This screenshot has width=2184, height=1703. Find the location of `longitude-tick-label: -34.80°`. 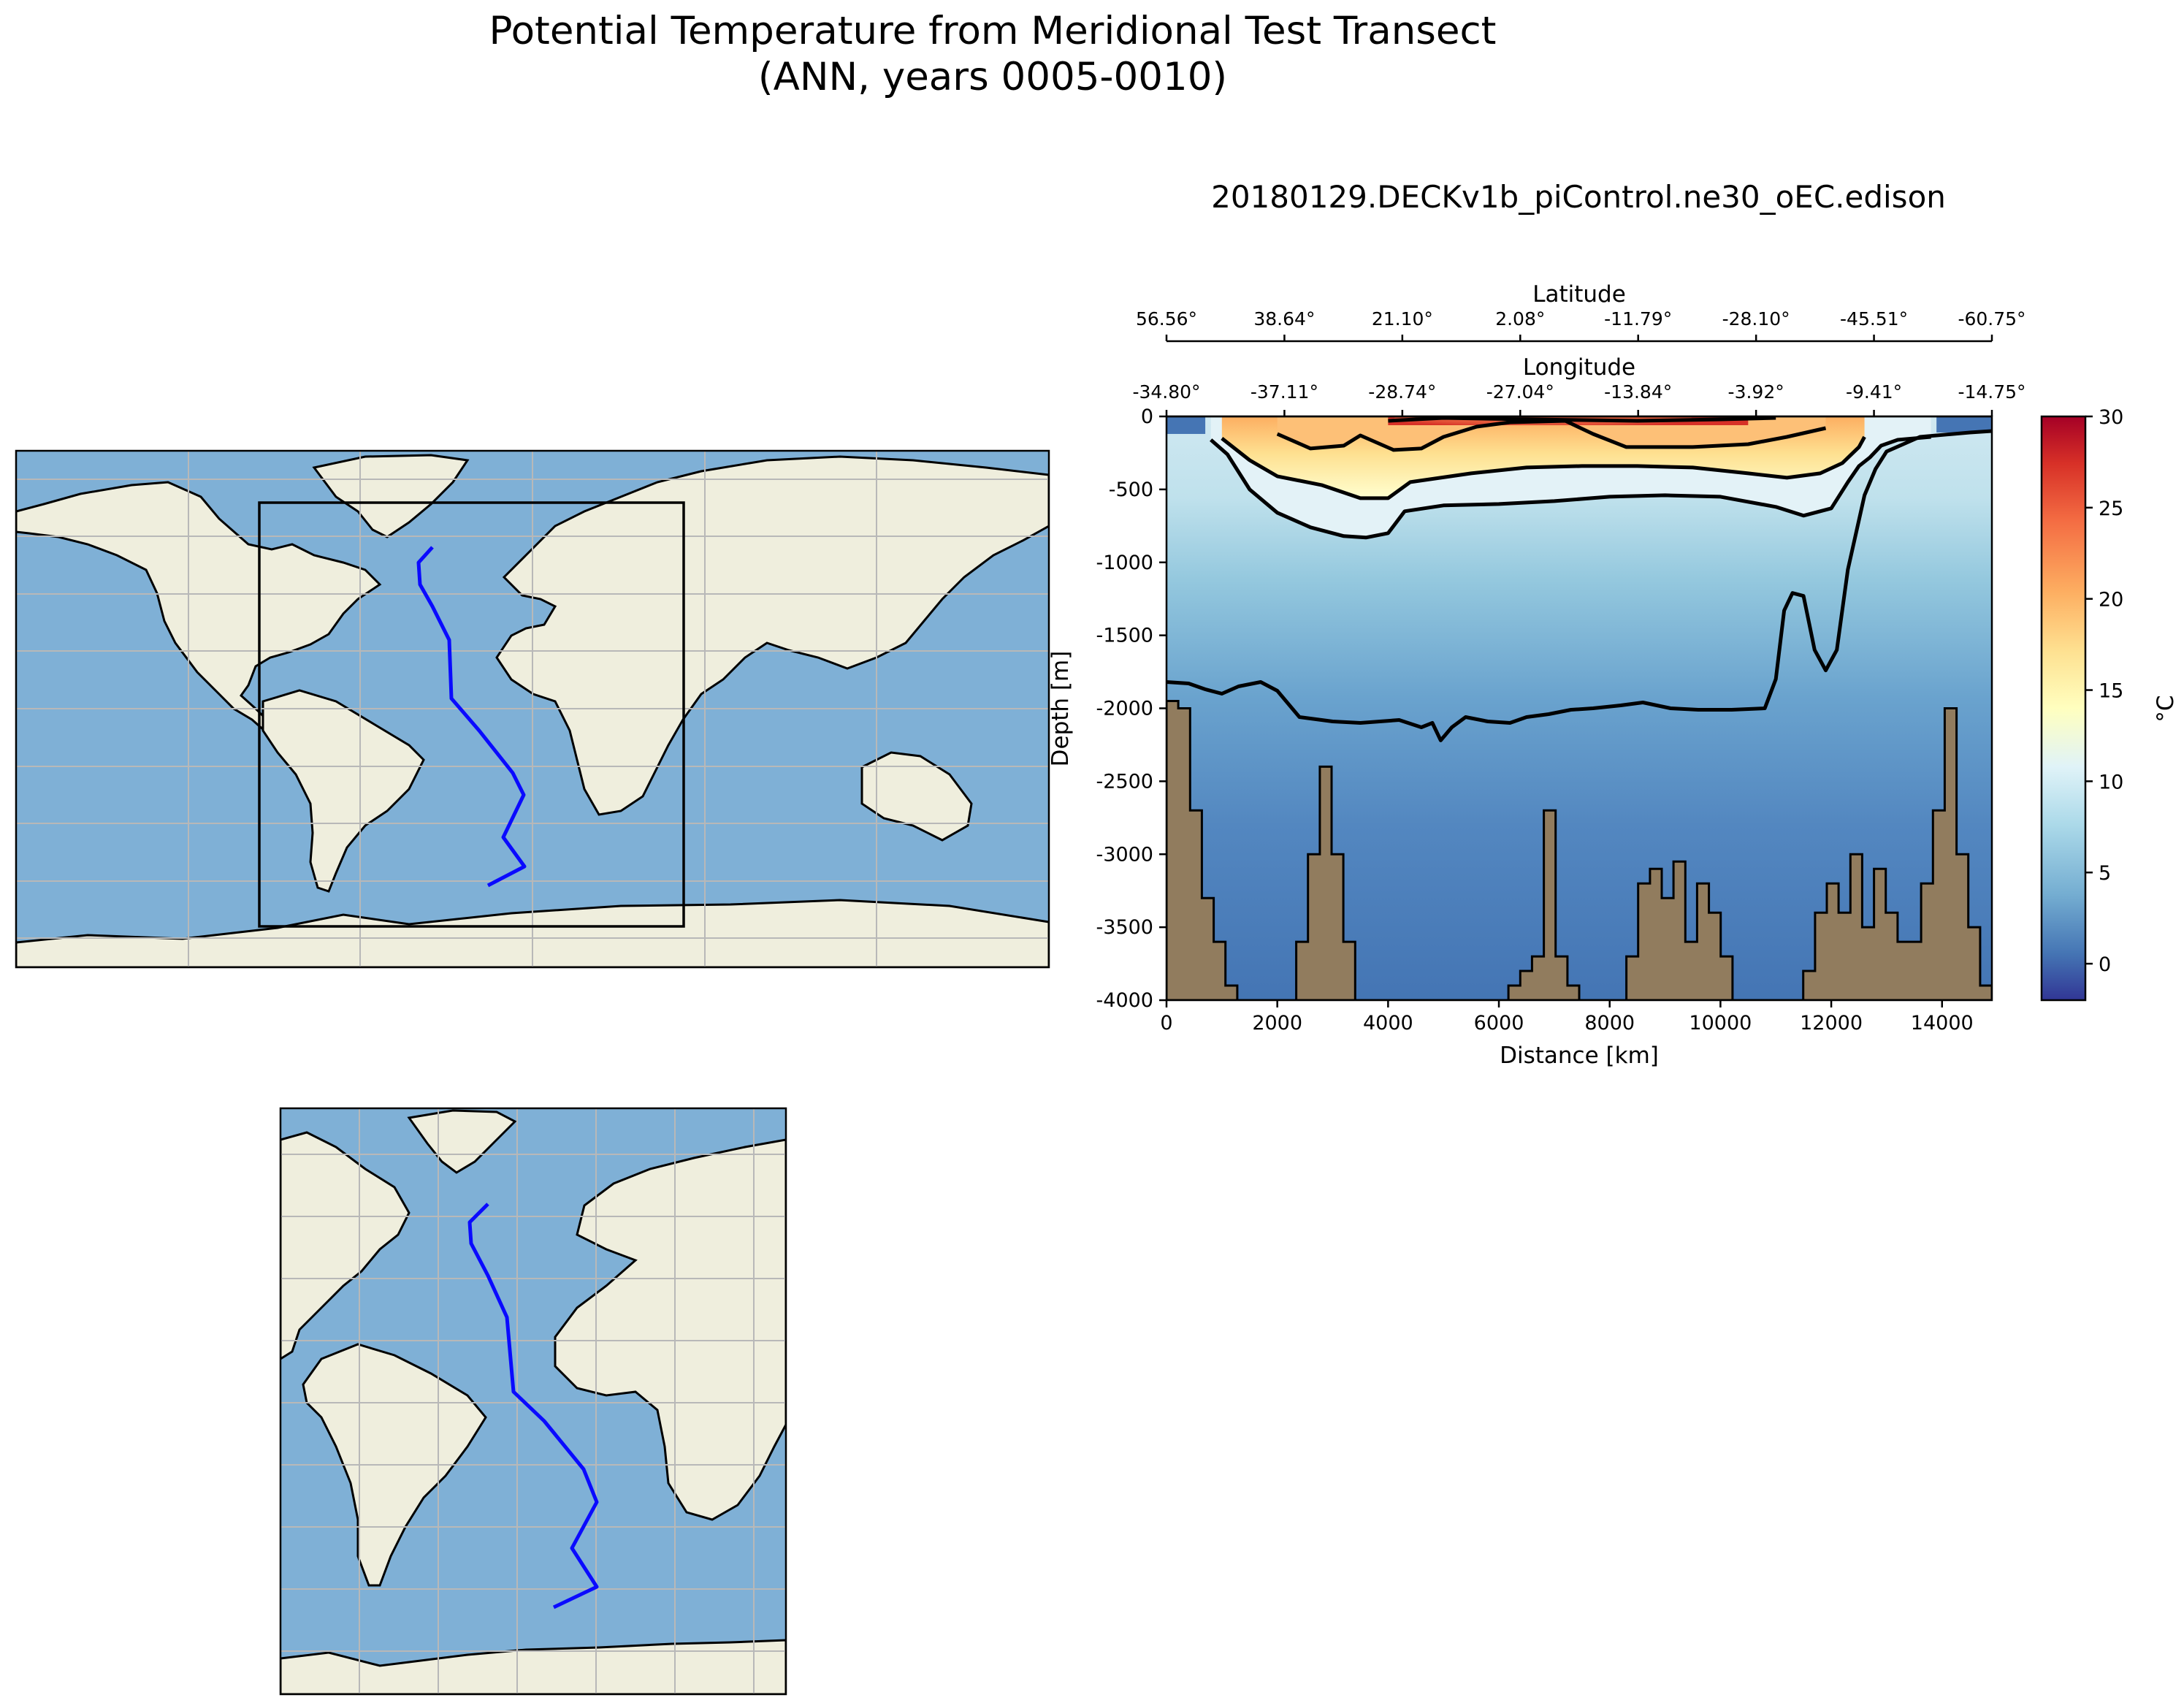

longitude-tick-label: -34.80° is located at coordinates (1166, 392).